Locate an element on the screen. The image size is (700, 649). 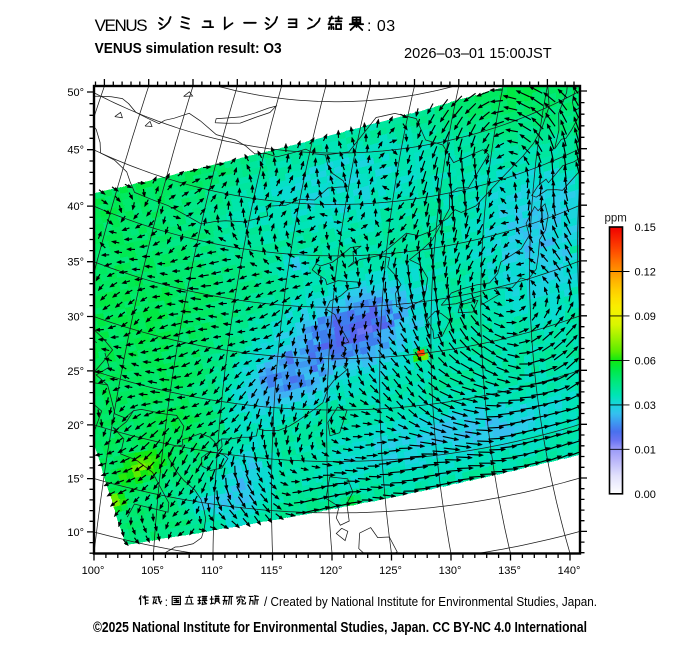
svg-text: 50° is located at coordinates (75, 93).